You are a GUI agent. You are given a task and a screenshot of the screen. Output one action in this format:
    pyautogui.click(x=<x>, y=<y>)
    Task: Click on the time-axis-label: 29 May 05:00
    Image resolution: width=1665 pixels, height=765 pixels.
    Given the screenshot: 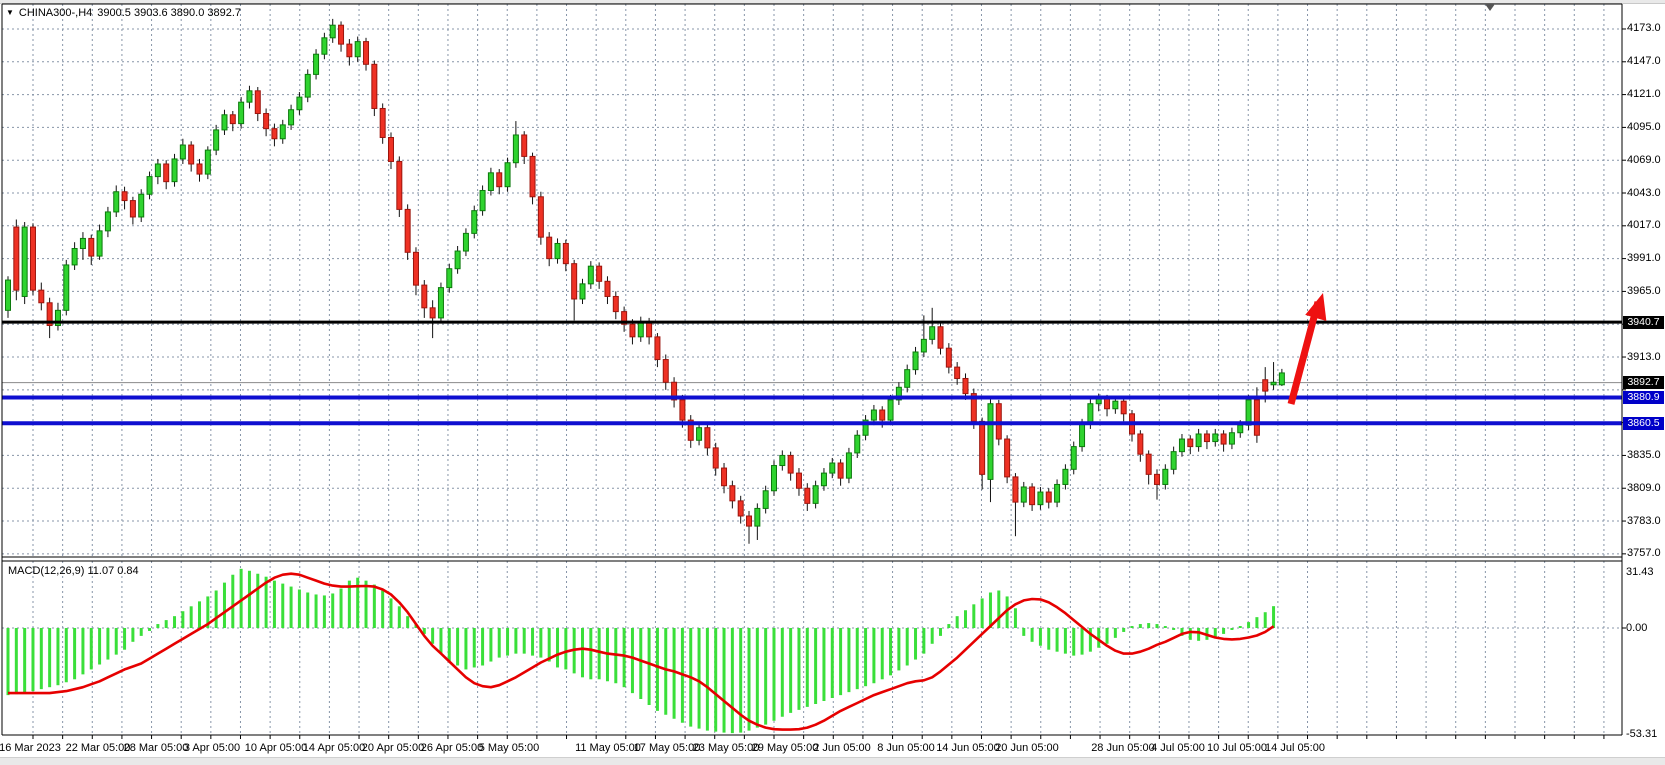 What is the action you would take?
    pyautogui.click(x=785, y=748)
    